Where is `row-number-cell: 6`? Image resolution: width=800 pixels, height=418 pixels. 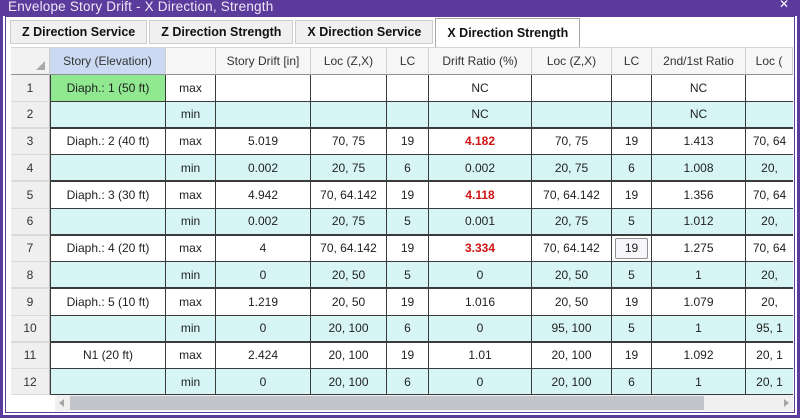 row-number-cell: 6 is located at coordinates (30, 222).